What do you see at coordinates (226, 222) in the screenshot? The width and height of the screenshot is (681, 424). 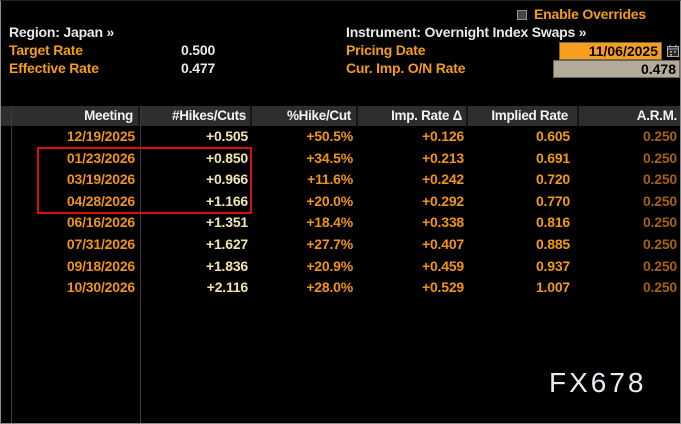 I see `table-cell: +1.351` at bounding box center [226, 222].